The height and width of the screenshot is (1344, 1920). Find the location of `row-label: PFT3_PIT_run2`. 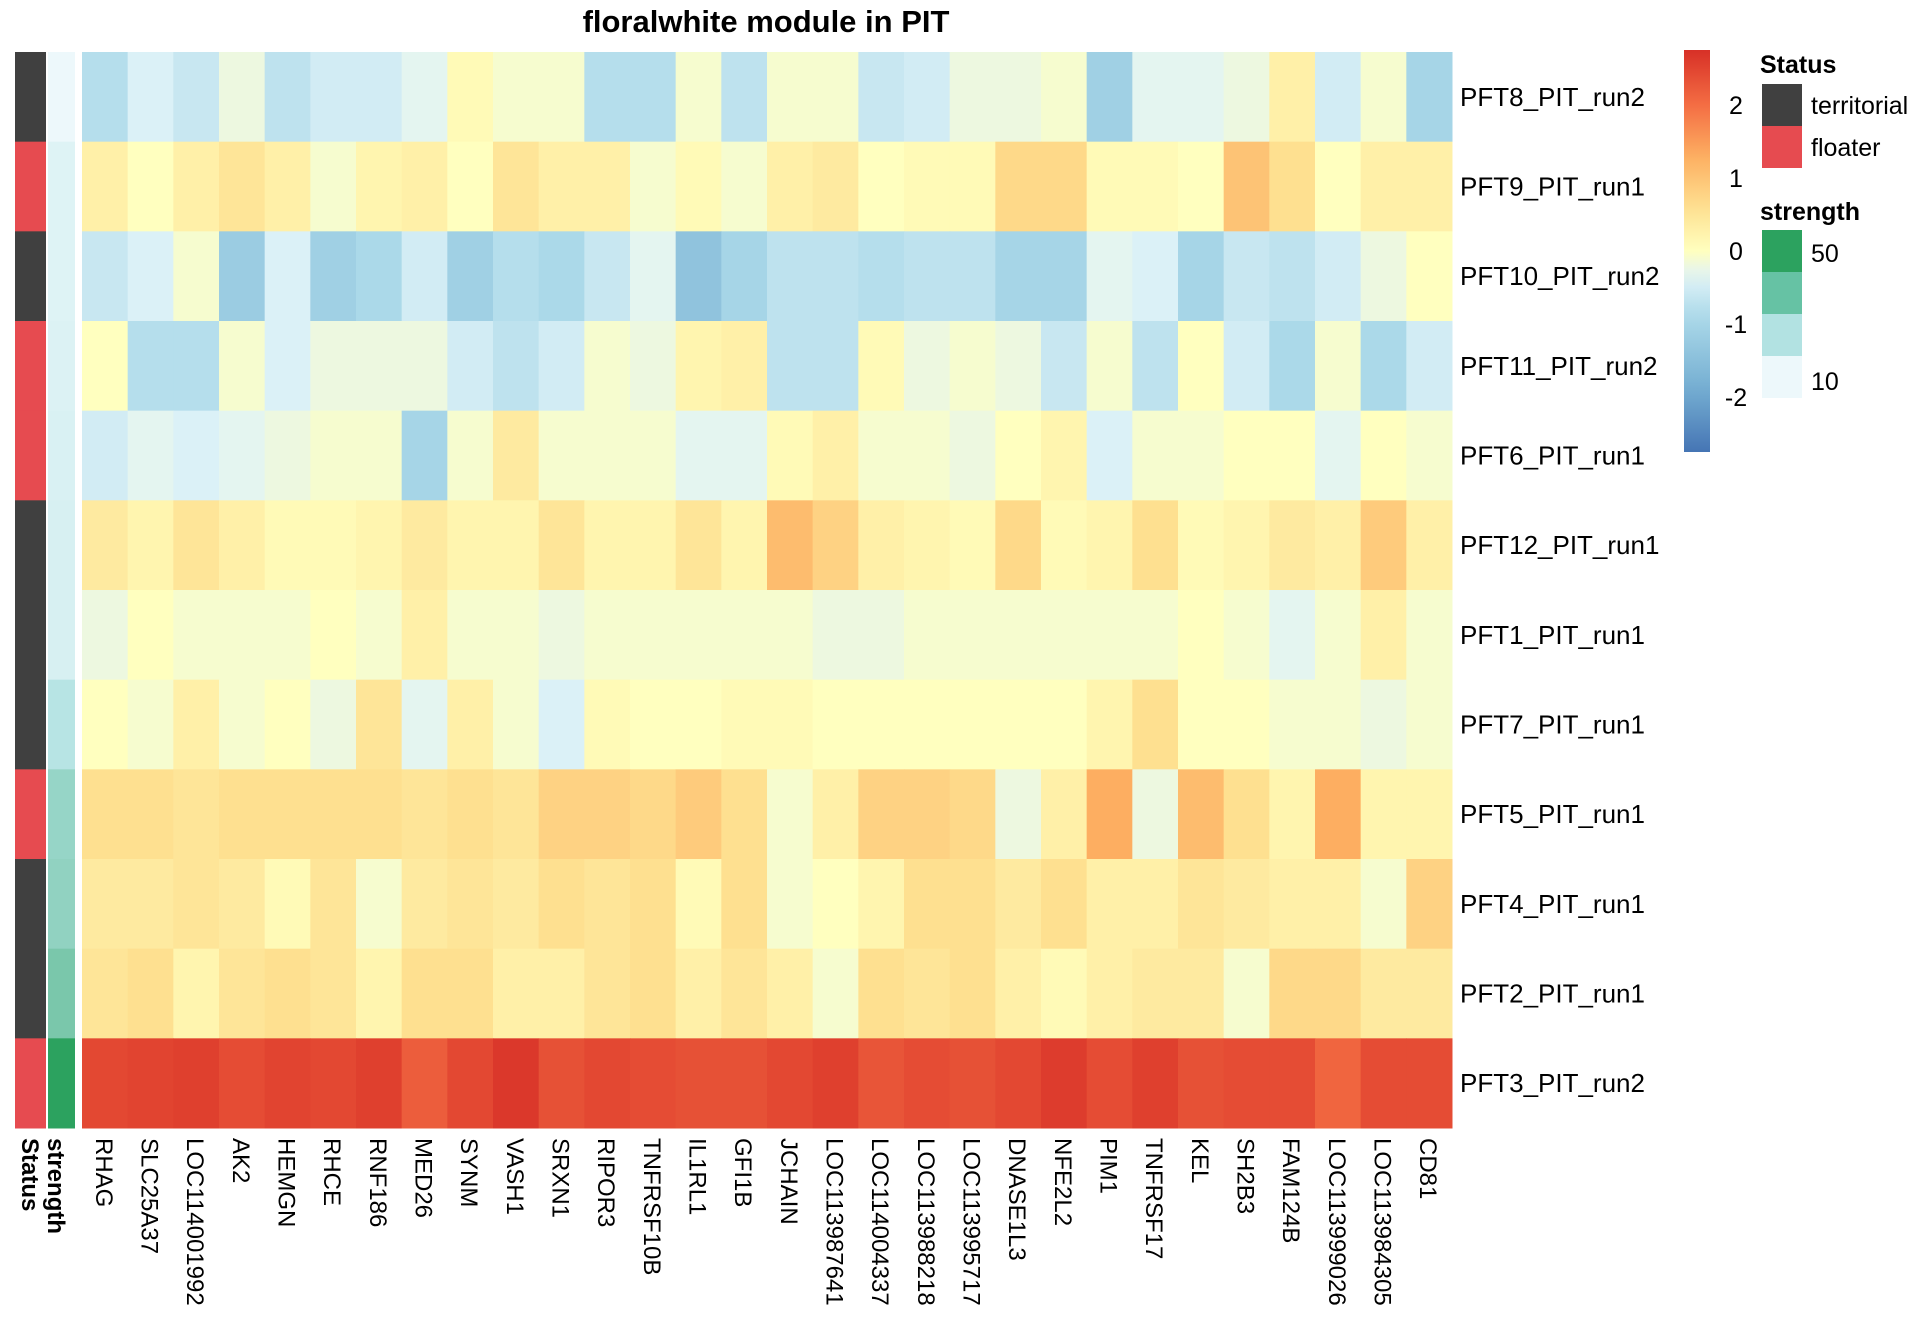

row-label: PFT3_PIT_run2 is located at coordinates (1552, 1083).